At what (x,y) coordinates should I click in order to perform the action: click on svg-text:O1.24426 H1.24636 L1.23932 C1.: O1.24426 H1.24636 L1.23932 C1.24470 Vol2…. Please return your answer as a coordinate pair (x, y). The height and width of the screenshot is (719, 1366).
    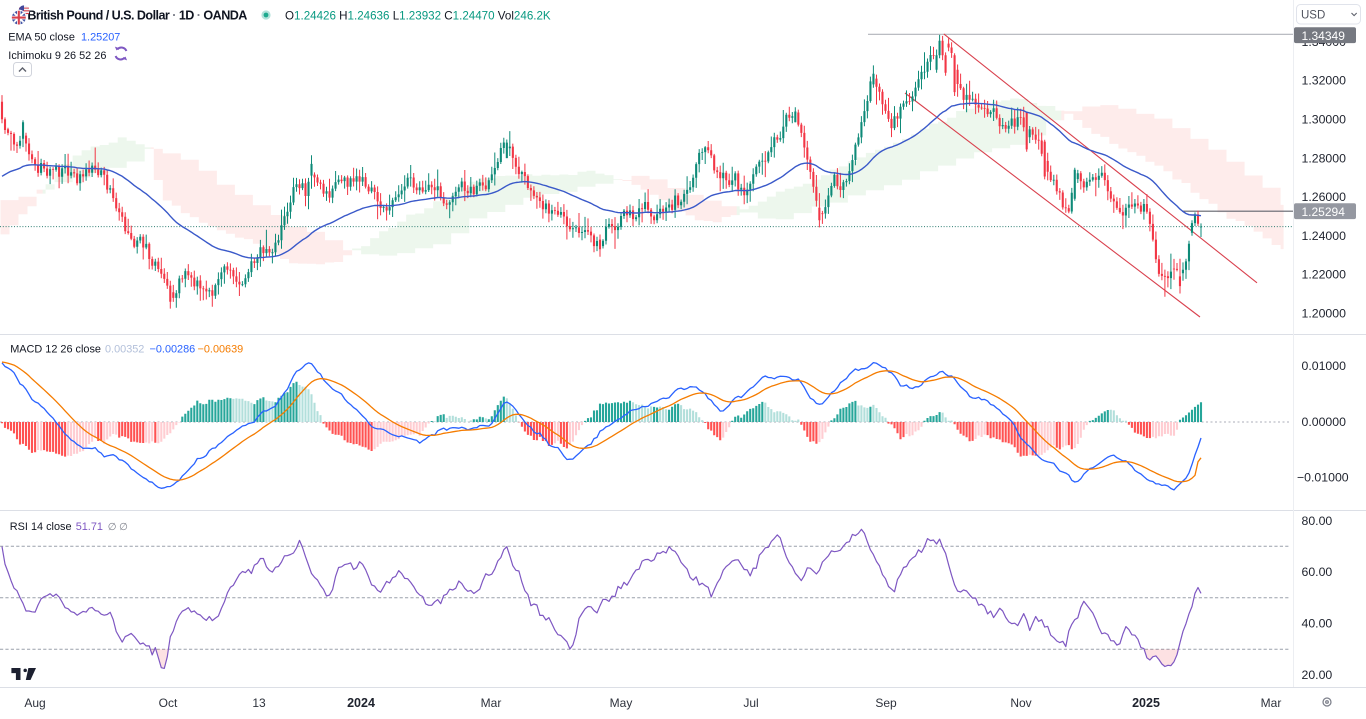
    Looking at the image, I should click on (418, 15).